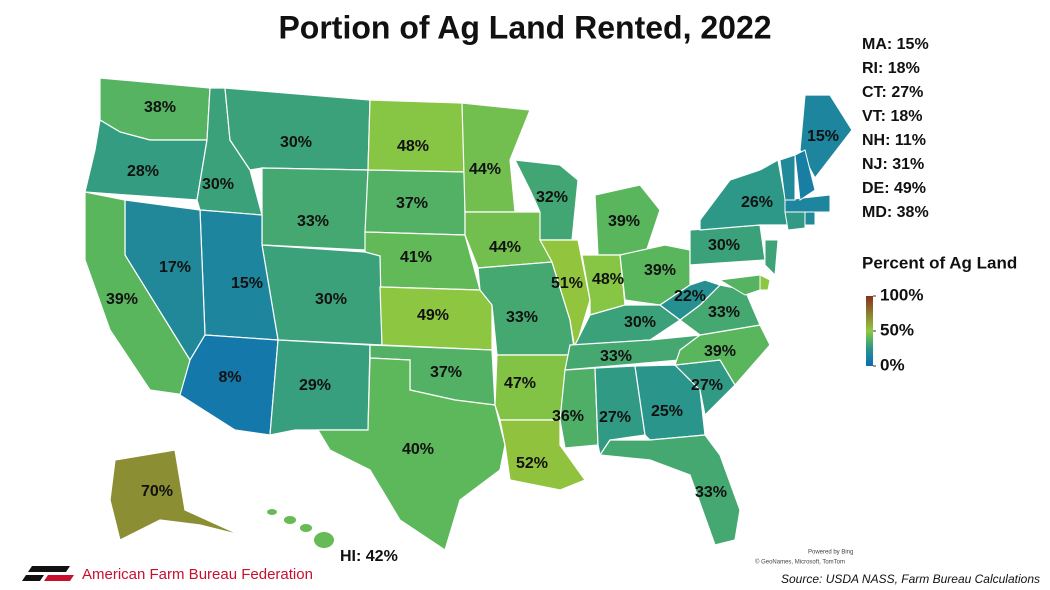 This screenshot has width=1050, height=590. What do you see at coordinates (143, 171) in the screenshot?
I see `value-label: 28%` at bounding box center [143, 171].